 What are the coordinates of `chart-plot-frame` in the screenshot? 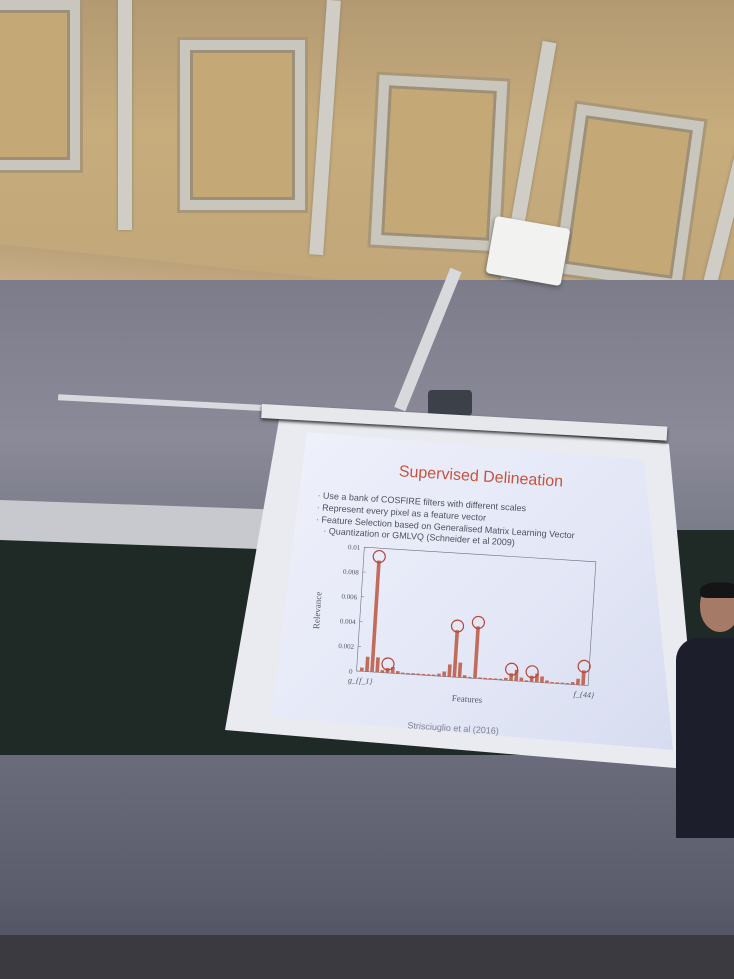 It's located at (476, 616).